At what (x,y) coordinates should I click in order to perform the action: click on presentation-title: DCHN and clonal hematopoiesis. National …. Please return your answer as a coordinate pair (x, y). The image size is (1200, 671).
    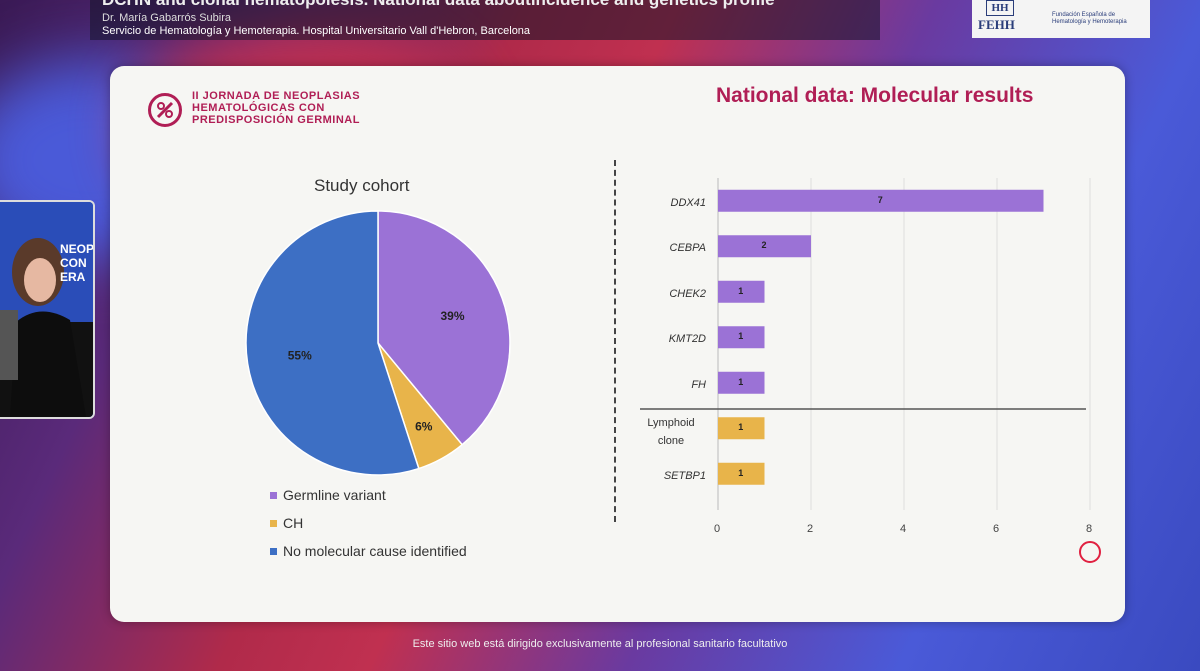
    Looking at the image, I should click on (438, 5).